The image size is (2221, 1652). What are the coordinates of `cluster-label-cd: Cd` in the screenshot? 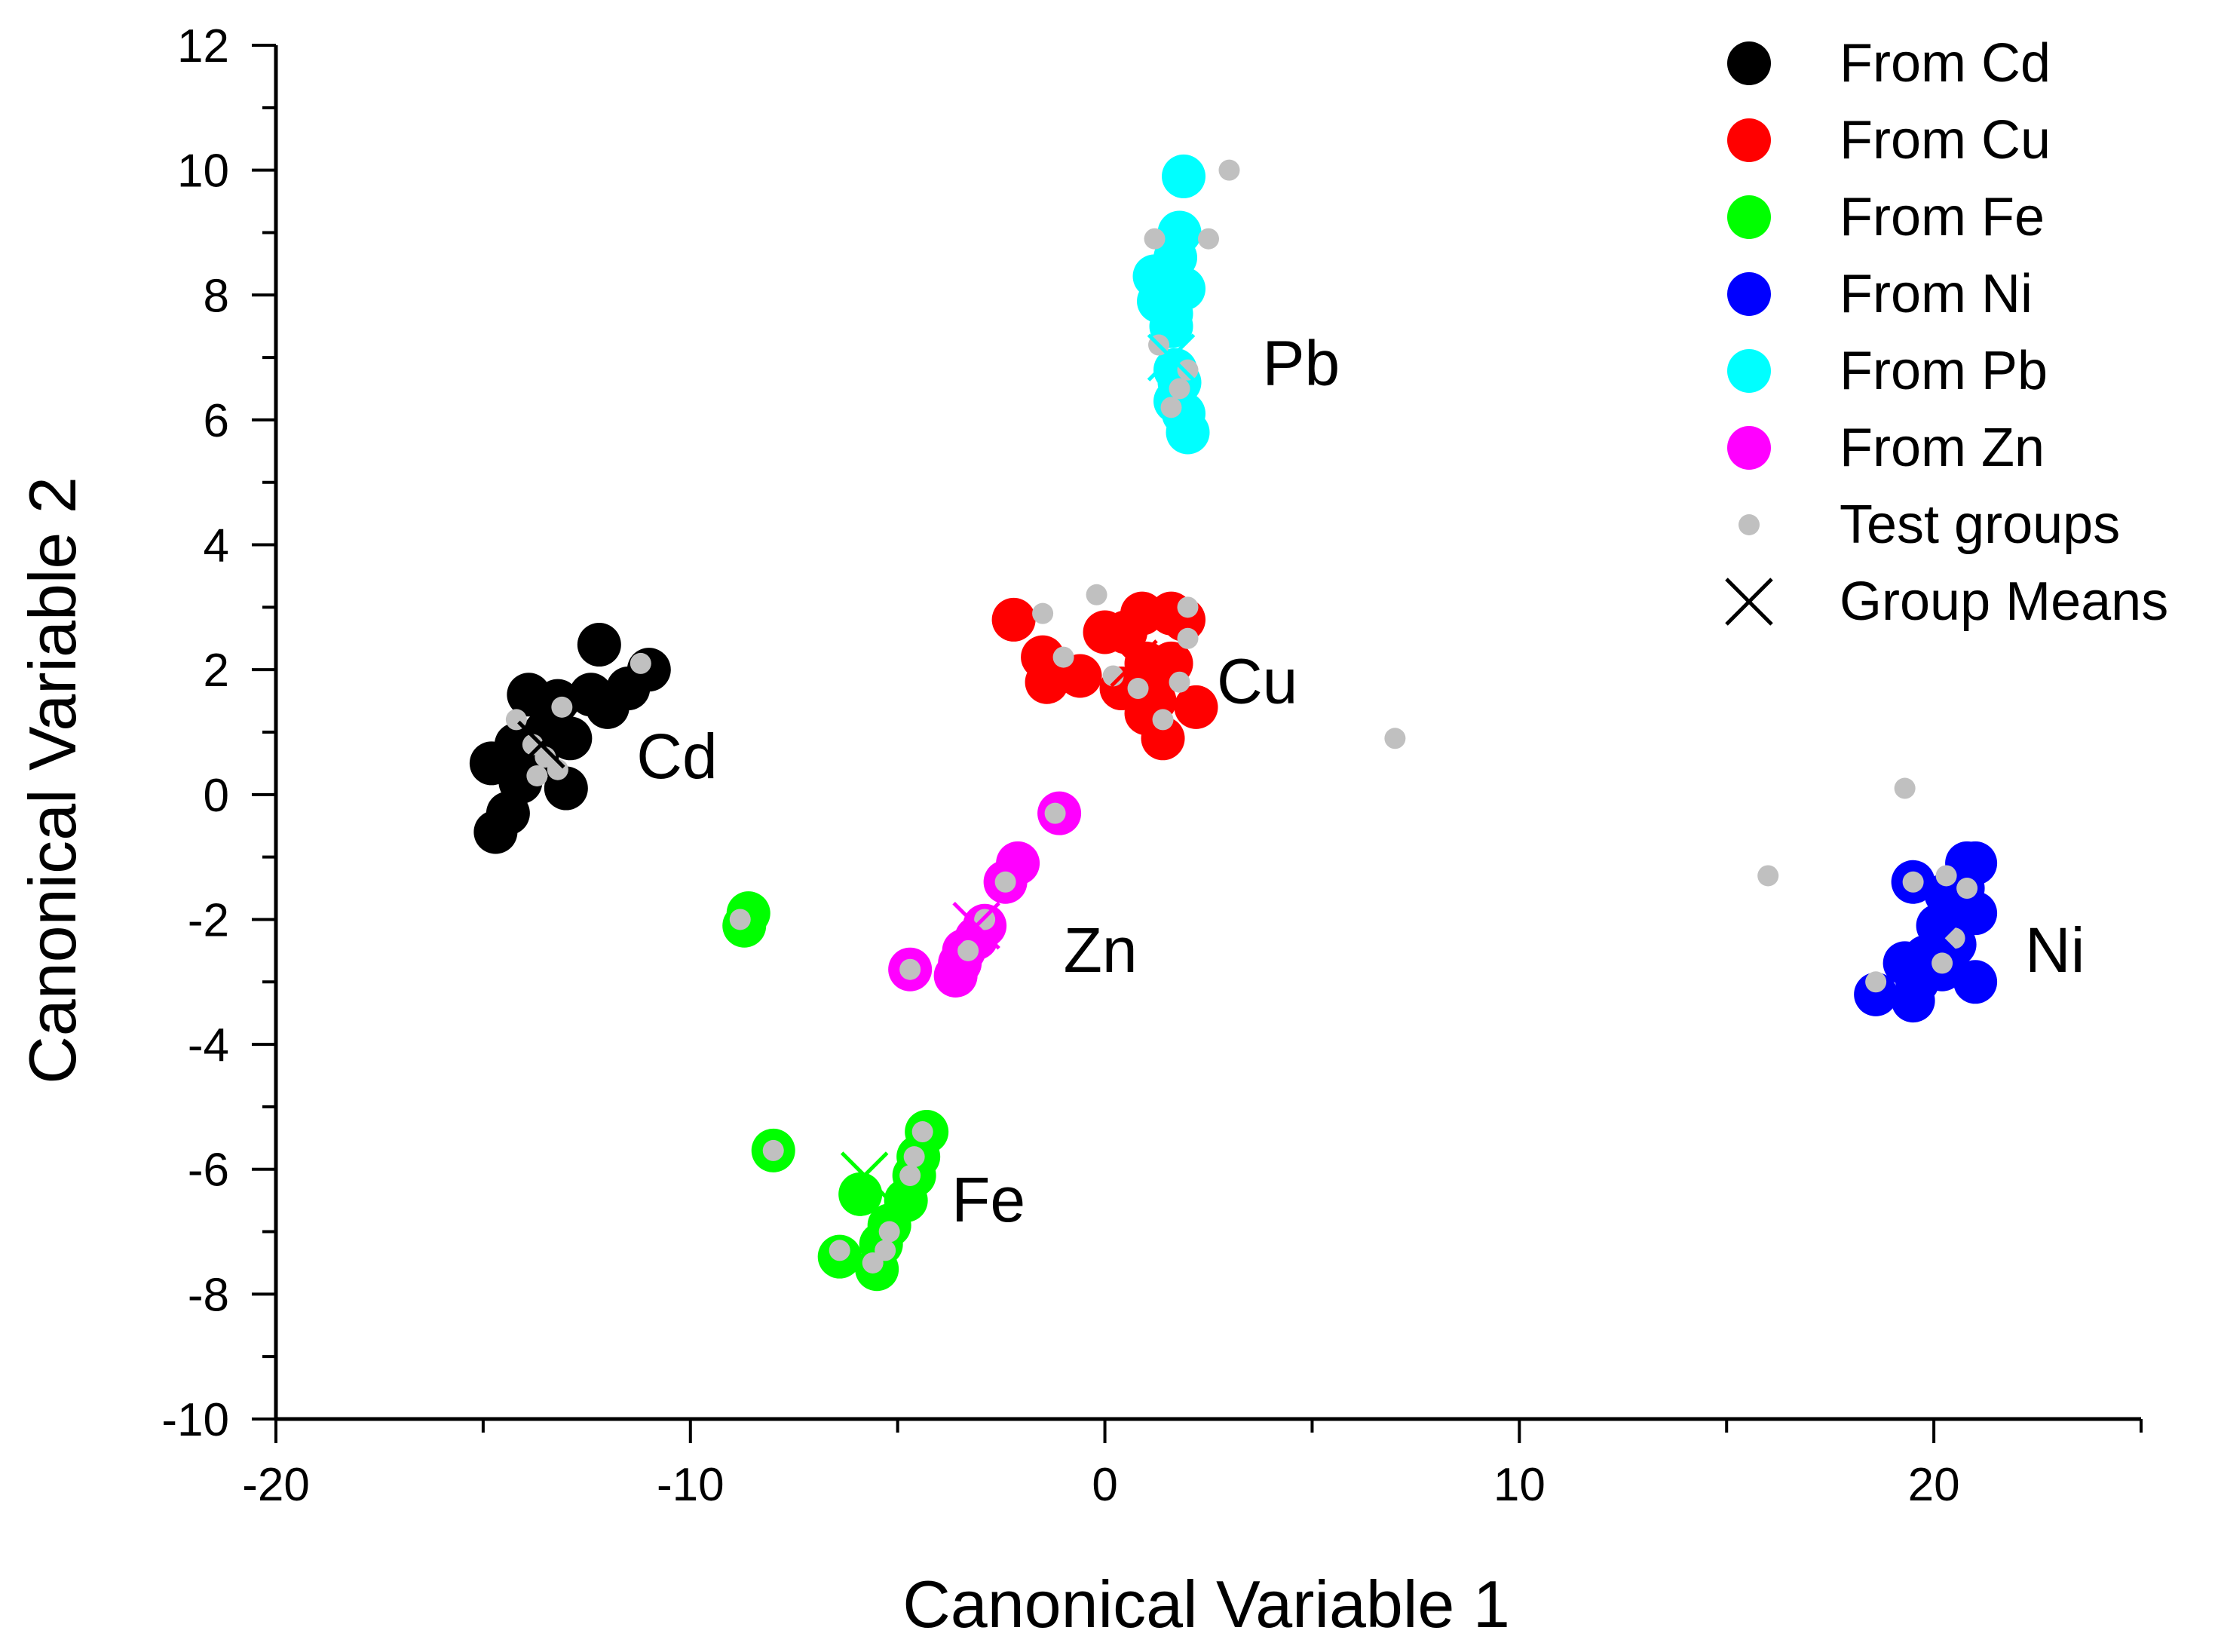 It's located at (676, 756).